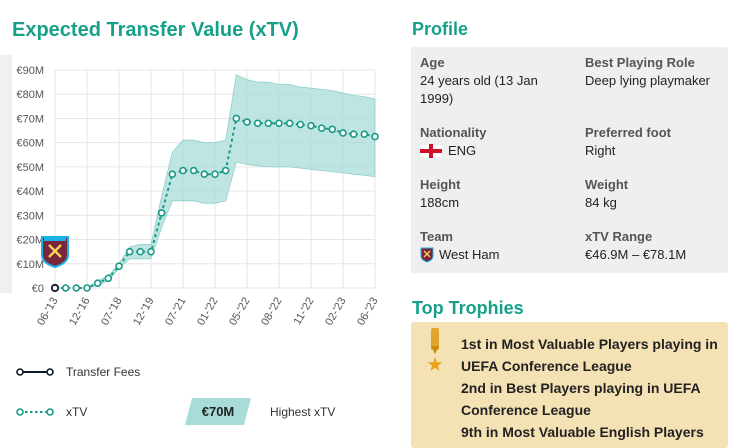 The height and width of the screenshot is (448, 736). I want to click on highest-xtv-value: €70M, so click(218, 411).